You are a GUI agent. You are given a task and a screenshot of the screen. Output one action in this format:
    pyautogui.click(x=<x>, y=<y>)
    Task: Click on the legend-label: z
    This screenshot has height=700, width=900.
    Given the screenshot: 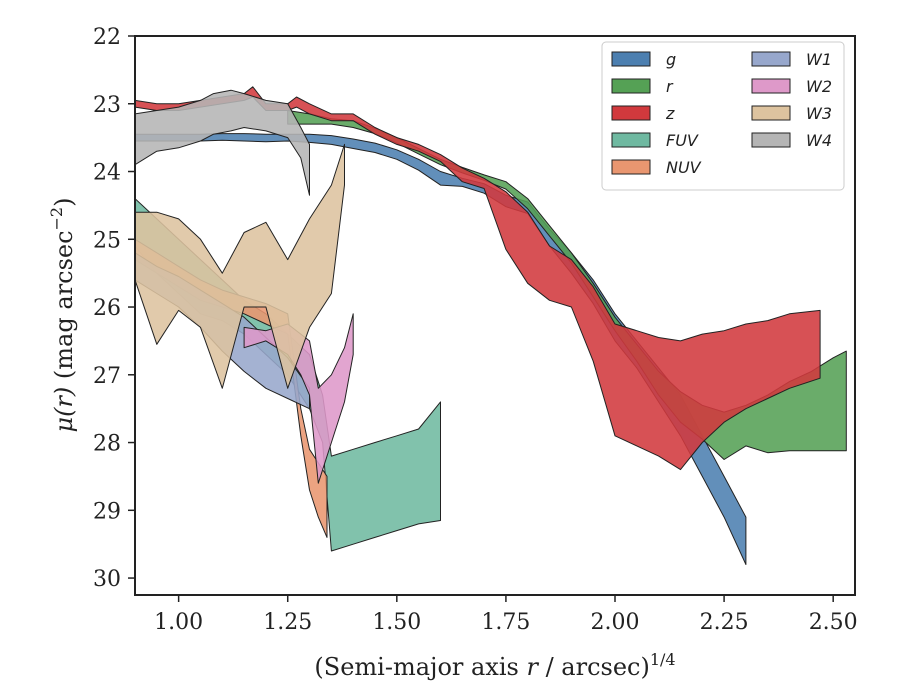 What is the action you would take?
    pyautogui.click(x=670, y=113)
    